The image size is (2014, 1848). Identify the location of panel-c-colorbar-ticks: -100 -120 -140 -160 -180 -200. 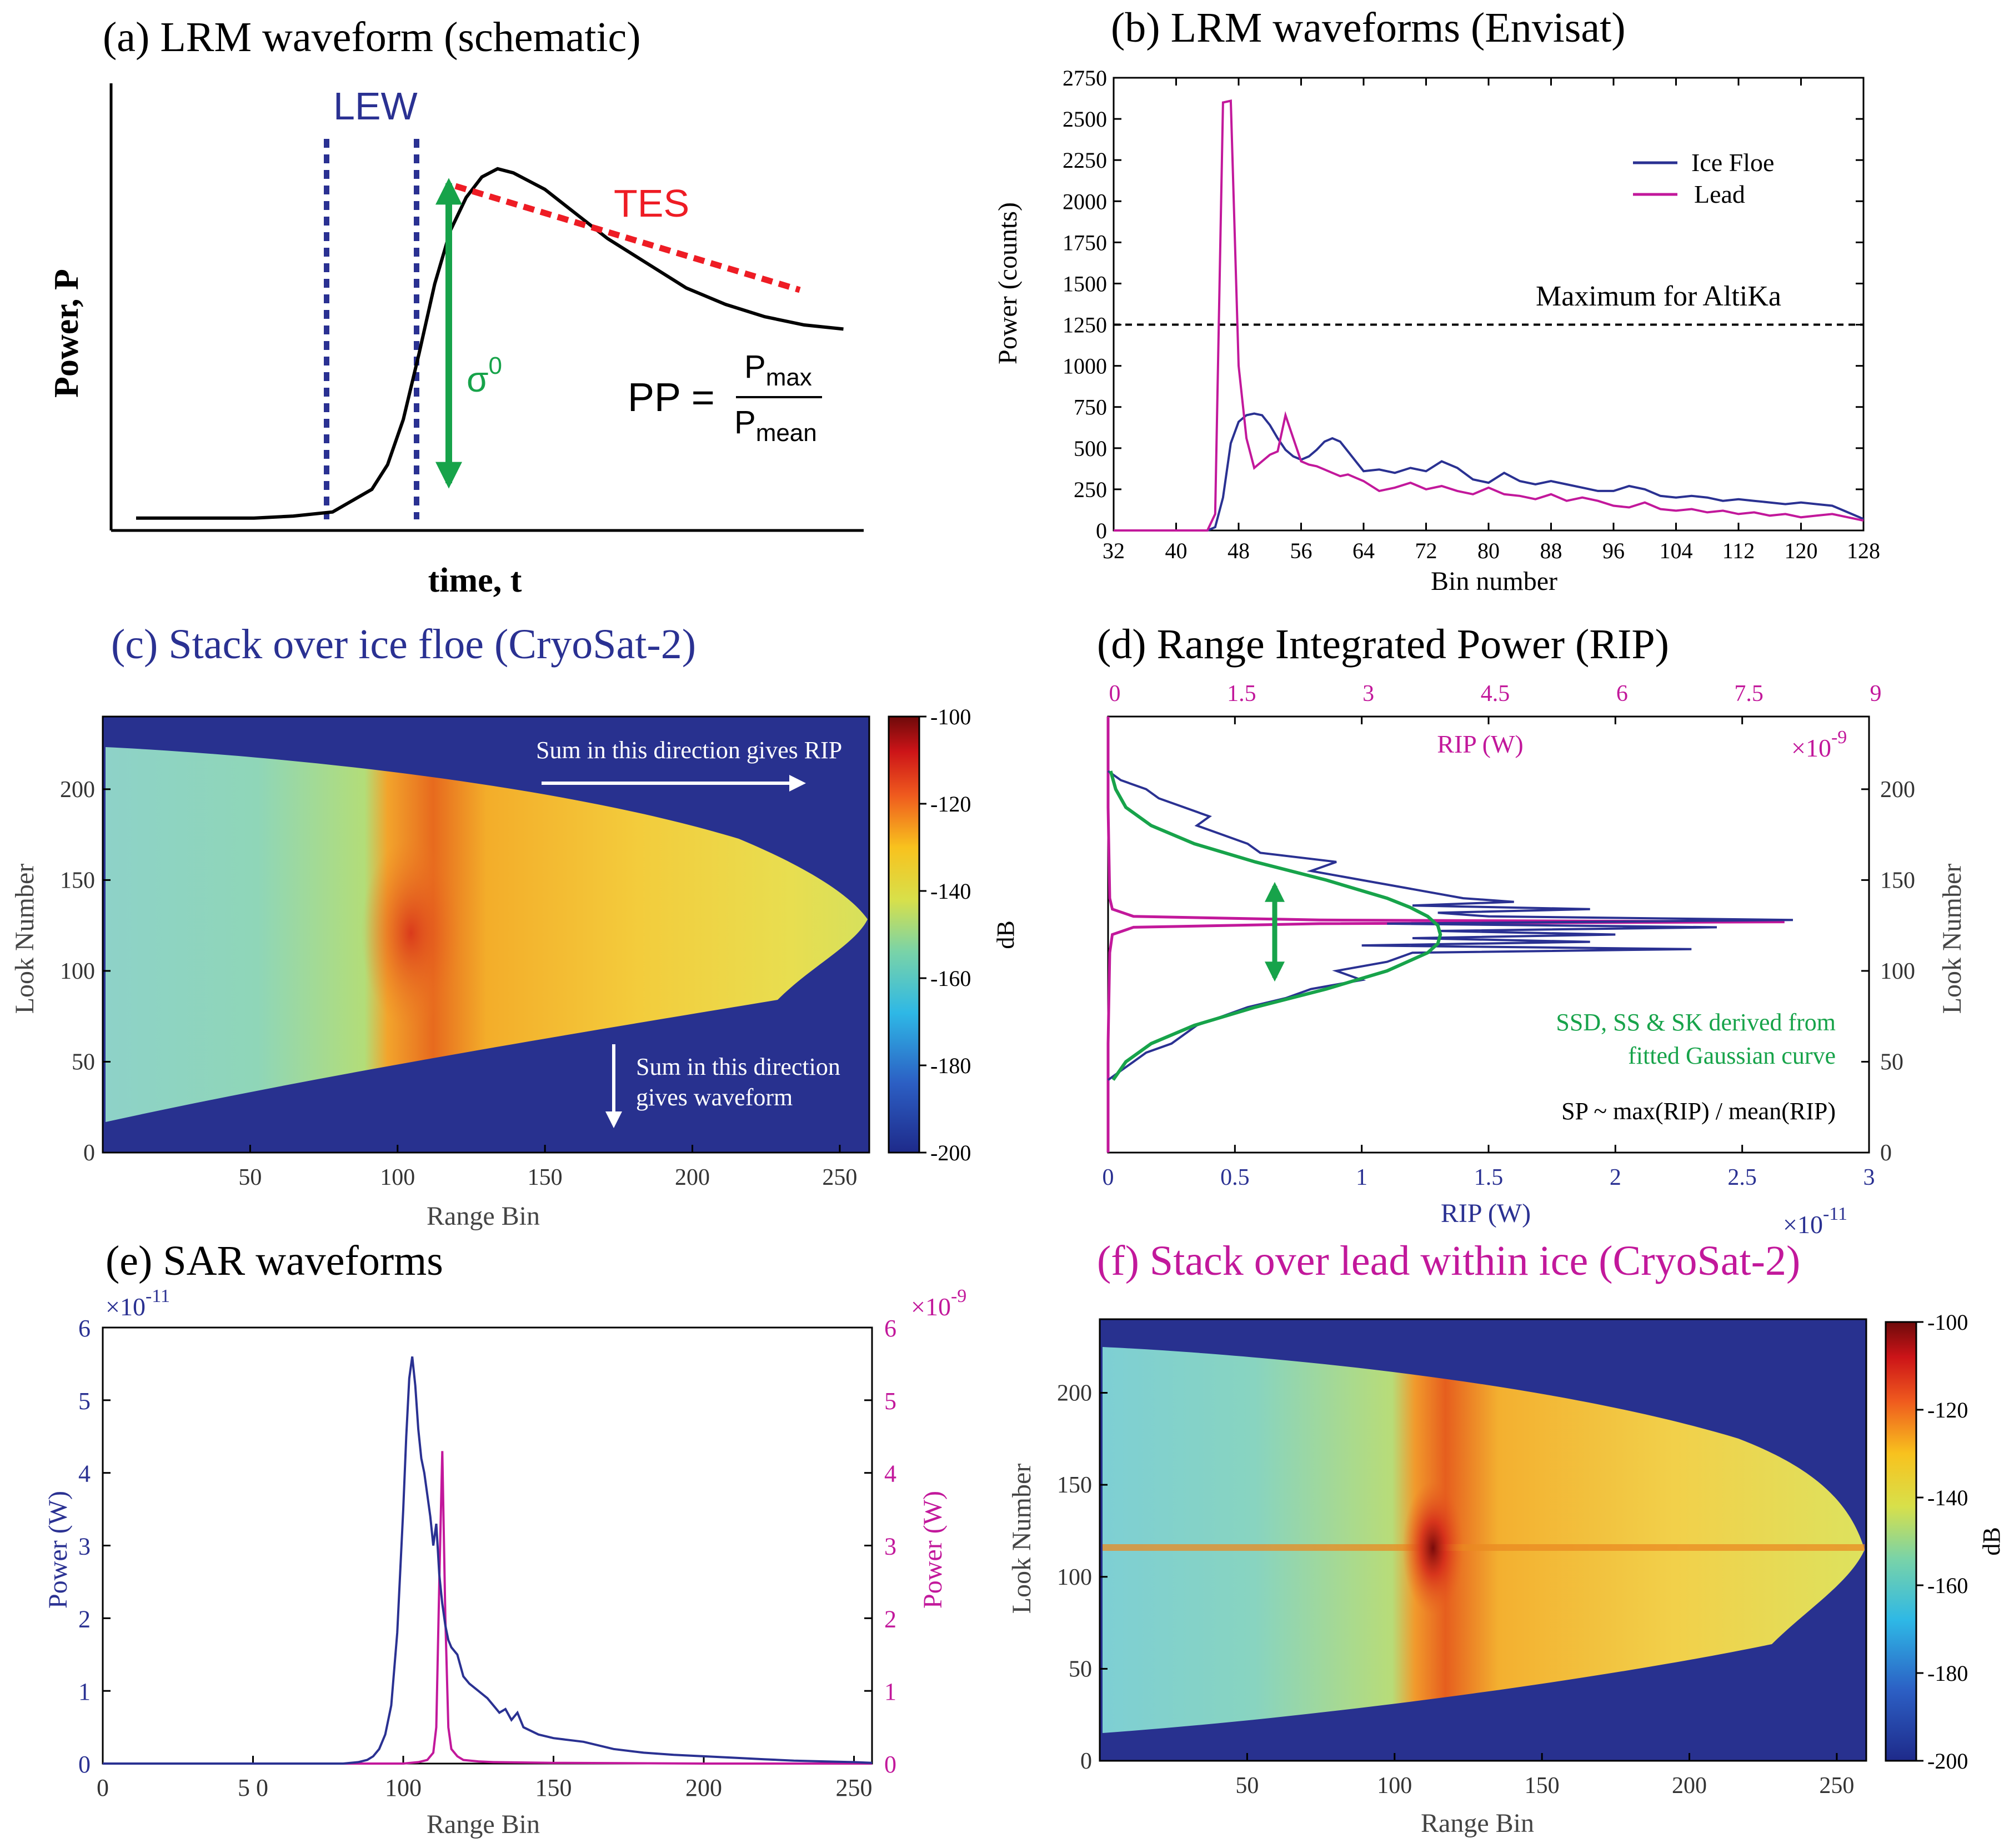
(945, 934).